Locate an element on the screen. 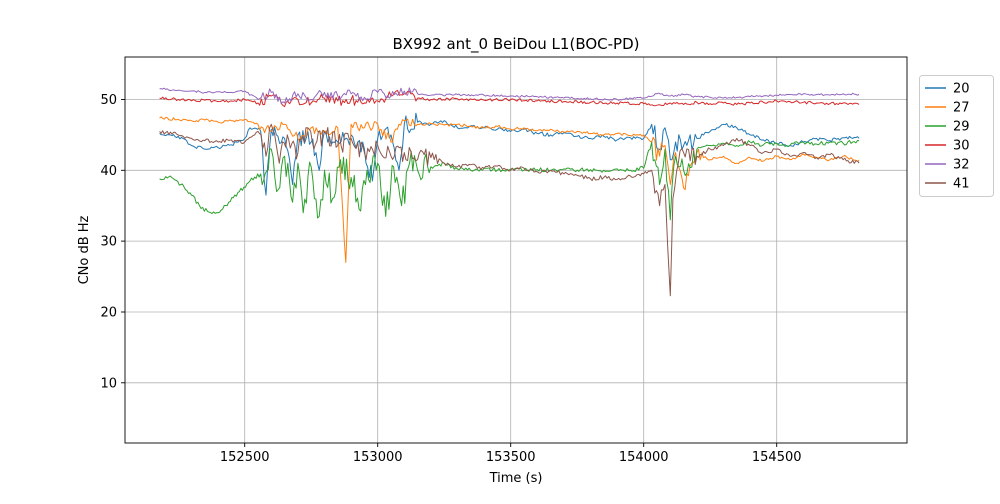 The width and height of the screenshot is (1000, 504). x-axis-label: Time (s) is located at coordinates (516, 478).